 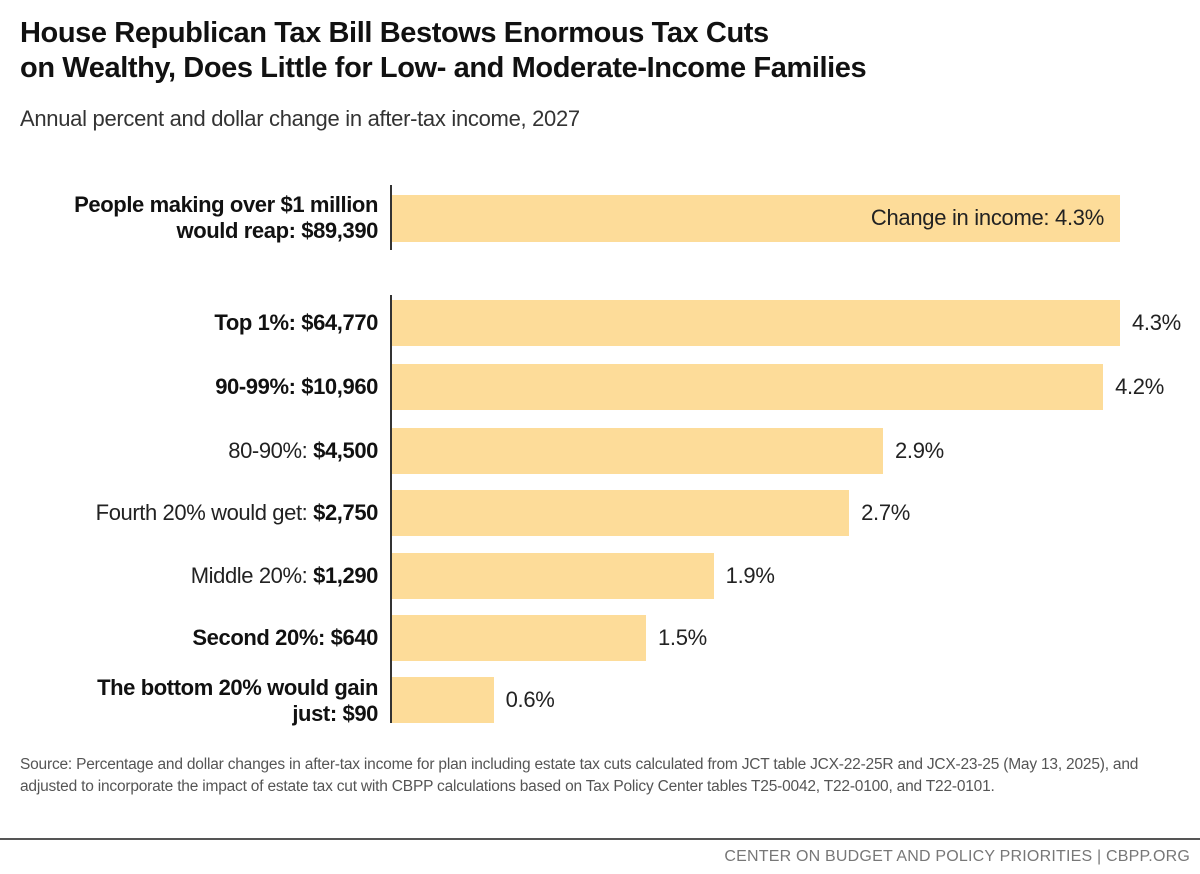 I want to click on category-label: Top 1%: $64,770, so click(x=296, y=323).